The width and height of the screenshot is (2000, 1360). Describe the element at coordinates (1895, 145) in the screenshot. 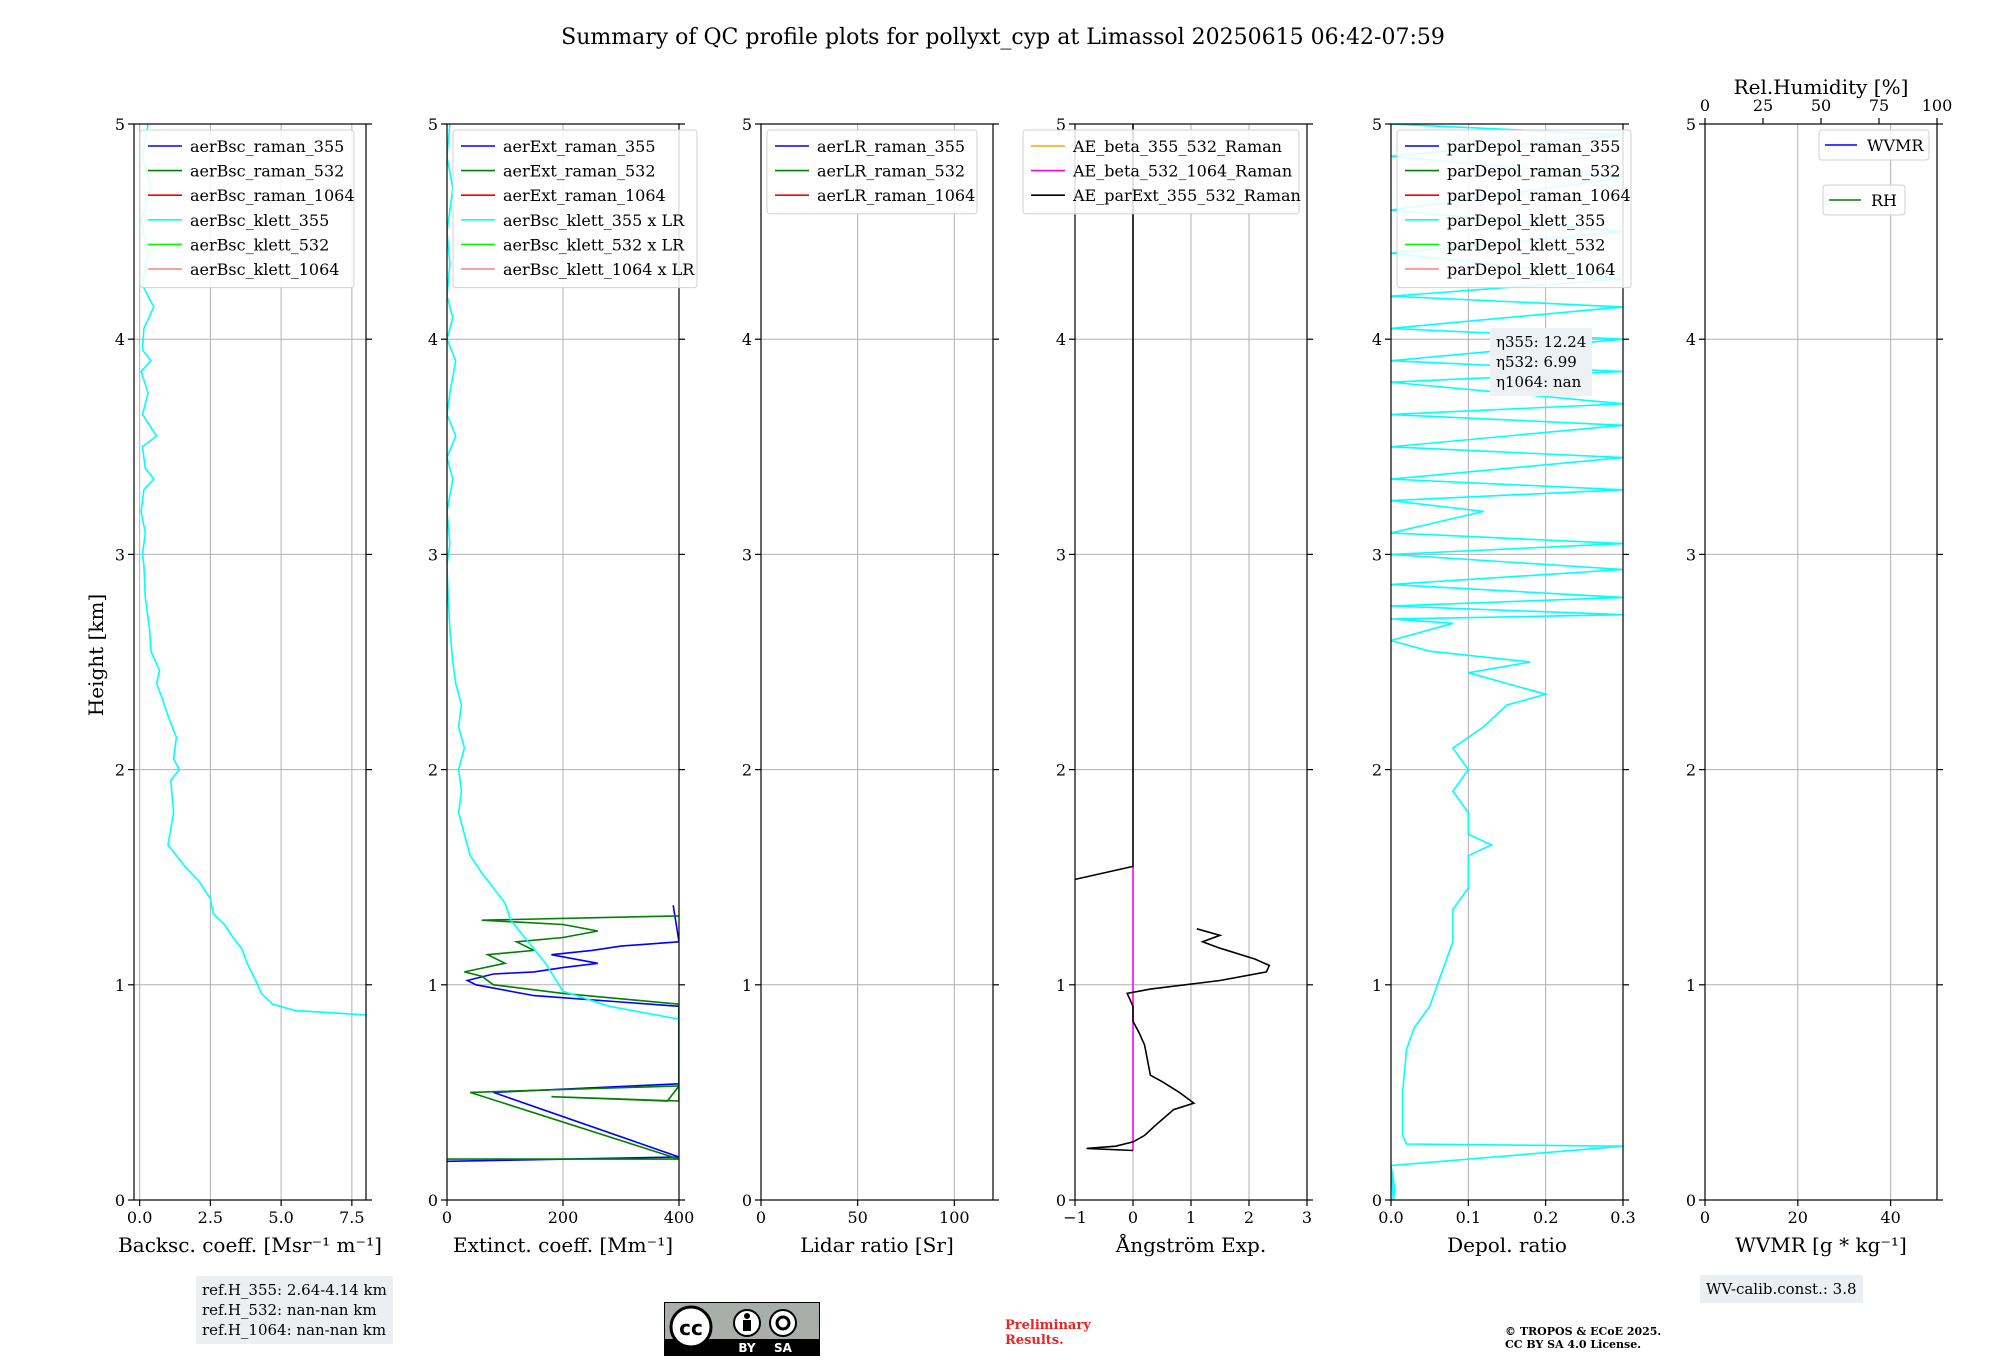

I see `legend-label: WVMR` at that location.